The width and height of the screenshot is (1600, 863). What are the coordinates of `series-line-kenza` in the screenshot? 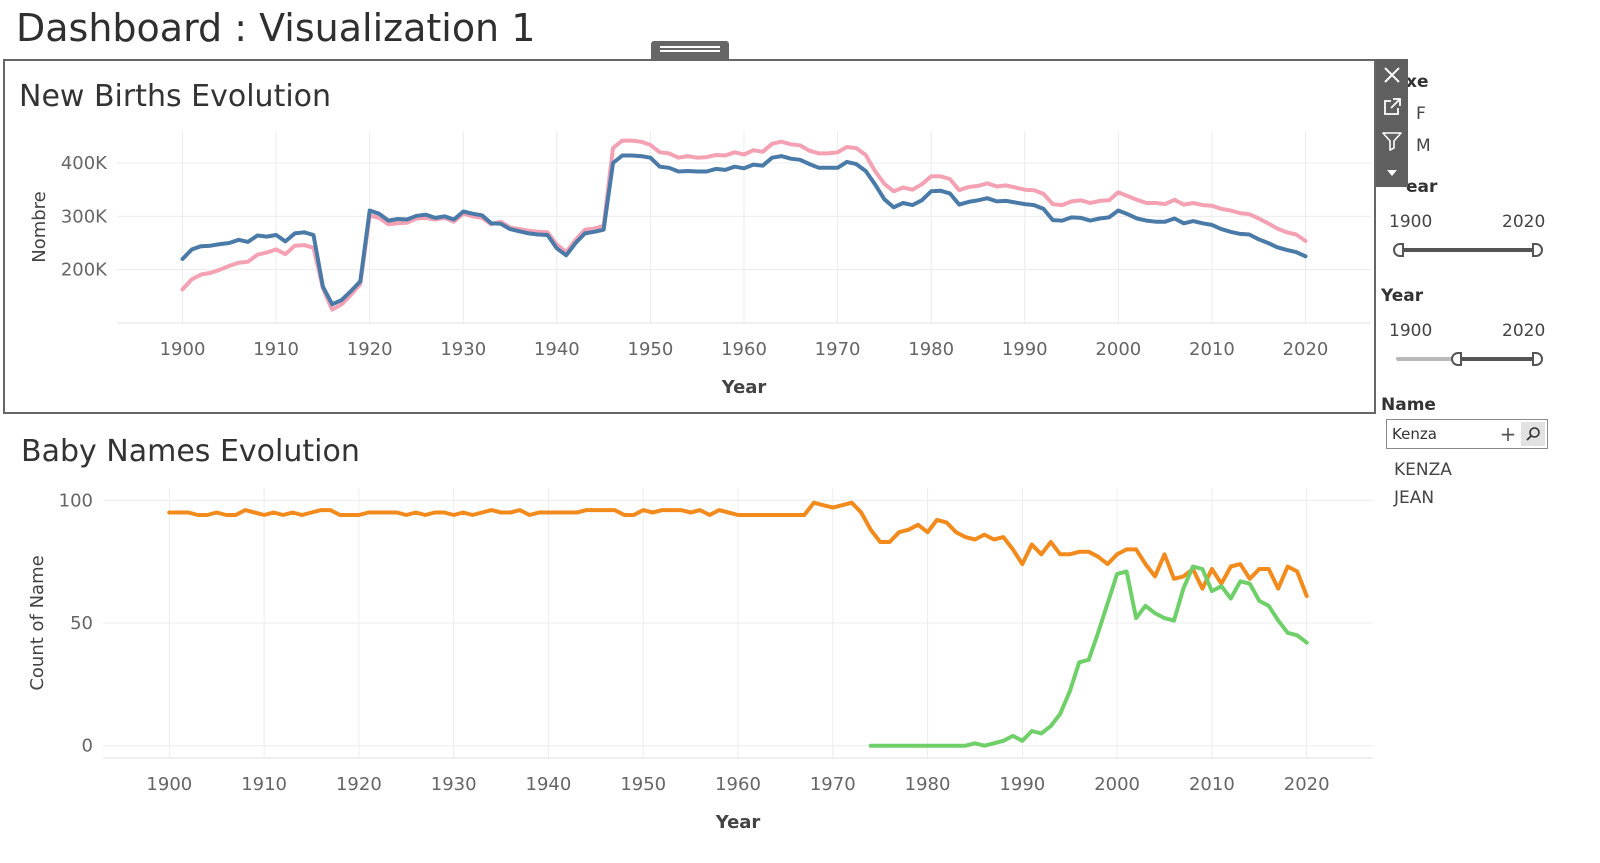 It's located at (1088, 656).